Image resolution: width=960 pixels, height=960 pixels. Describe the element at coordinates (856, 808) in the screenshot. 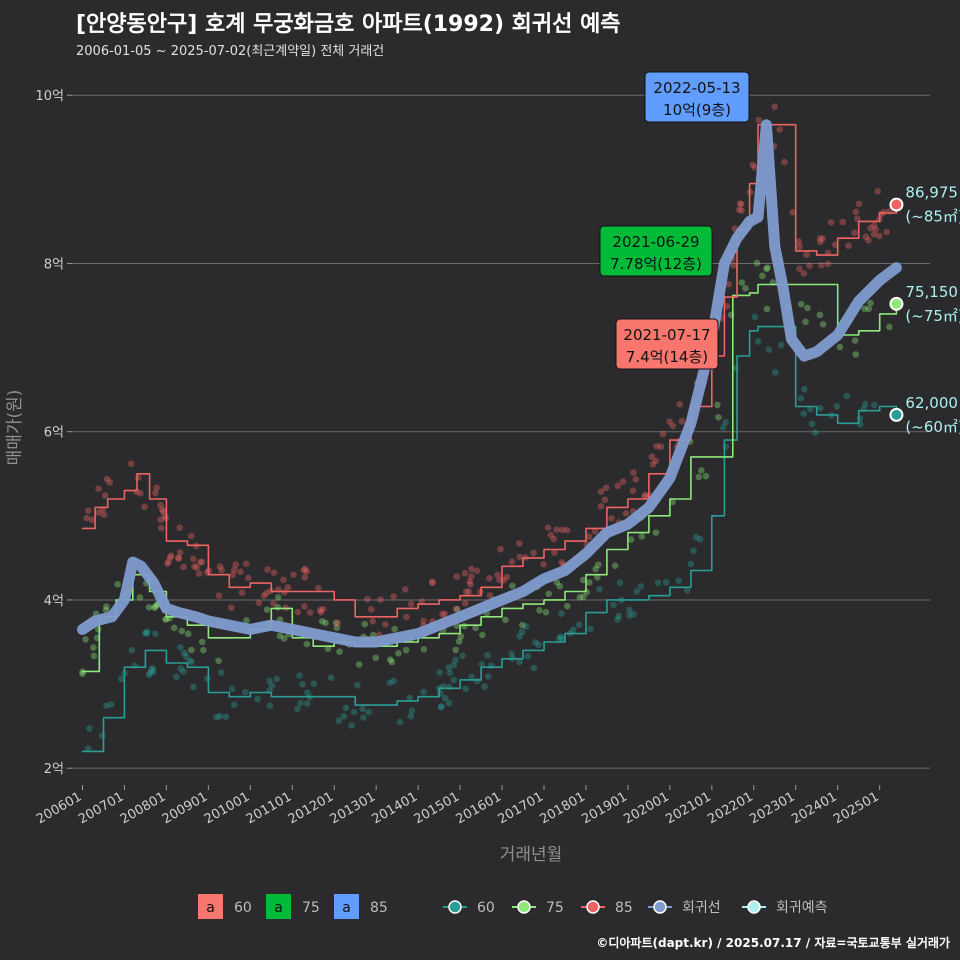

I see `x-tick-label: 202501` at that location.